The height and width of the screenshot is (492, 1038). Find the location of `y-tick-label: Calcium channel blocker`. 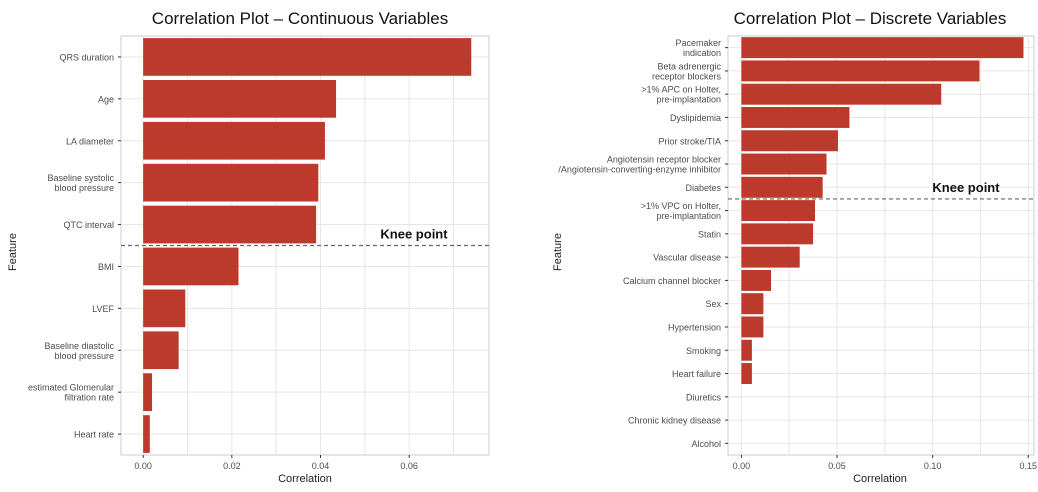

y-tick-label: Calcium channel blocker is located at coordinates (672, 281).